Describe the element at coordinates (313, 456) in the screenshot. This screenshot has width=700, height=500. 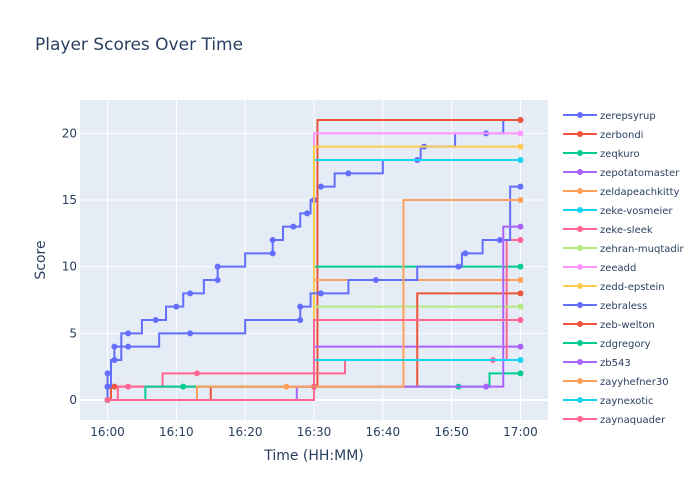
I see `x-axis-title: Time (HH:MM)` at that location.